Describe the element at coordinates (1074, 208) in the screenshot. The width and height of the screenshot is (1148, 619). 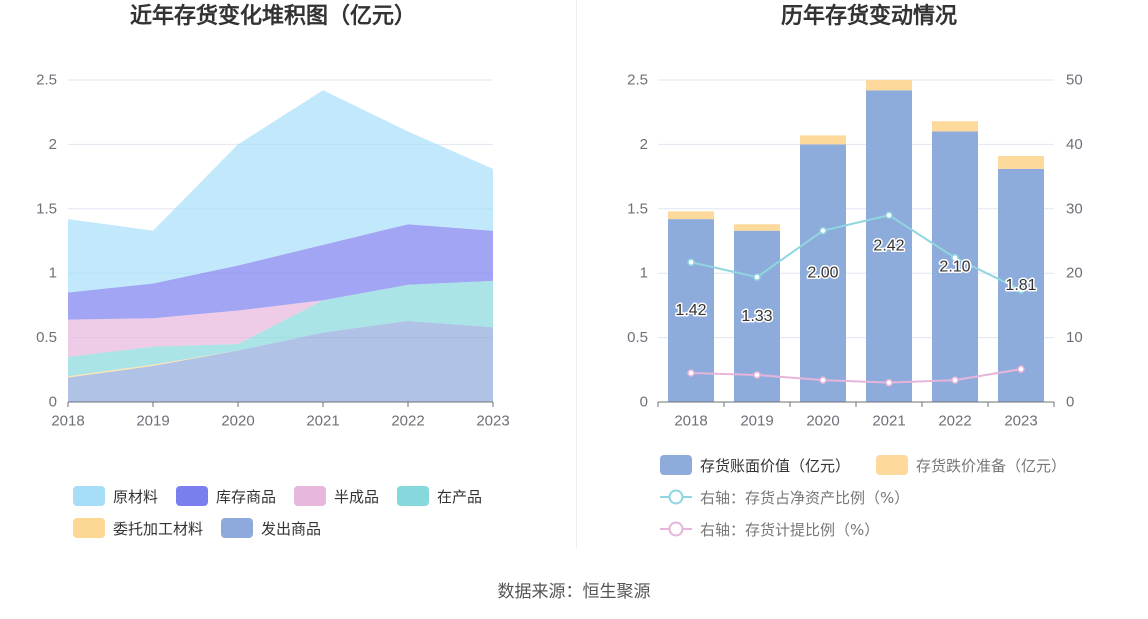
I see `right-y-axis-tick-label: 30` at that location.